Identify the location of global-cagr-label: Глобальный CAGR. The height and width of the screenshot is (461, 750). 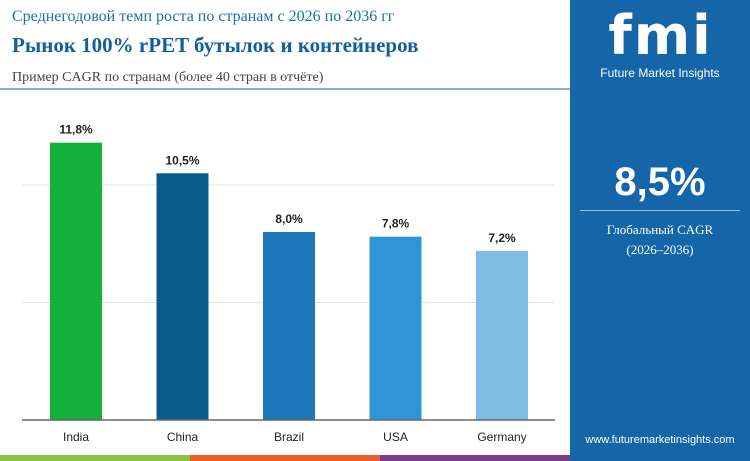
(660, 229).